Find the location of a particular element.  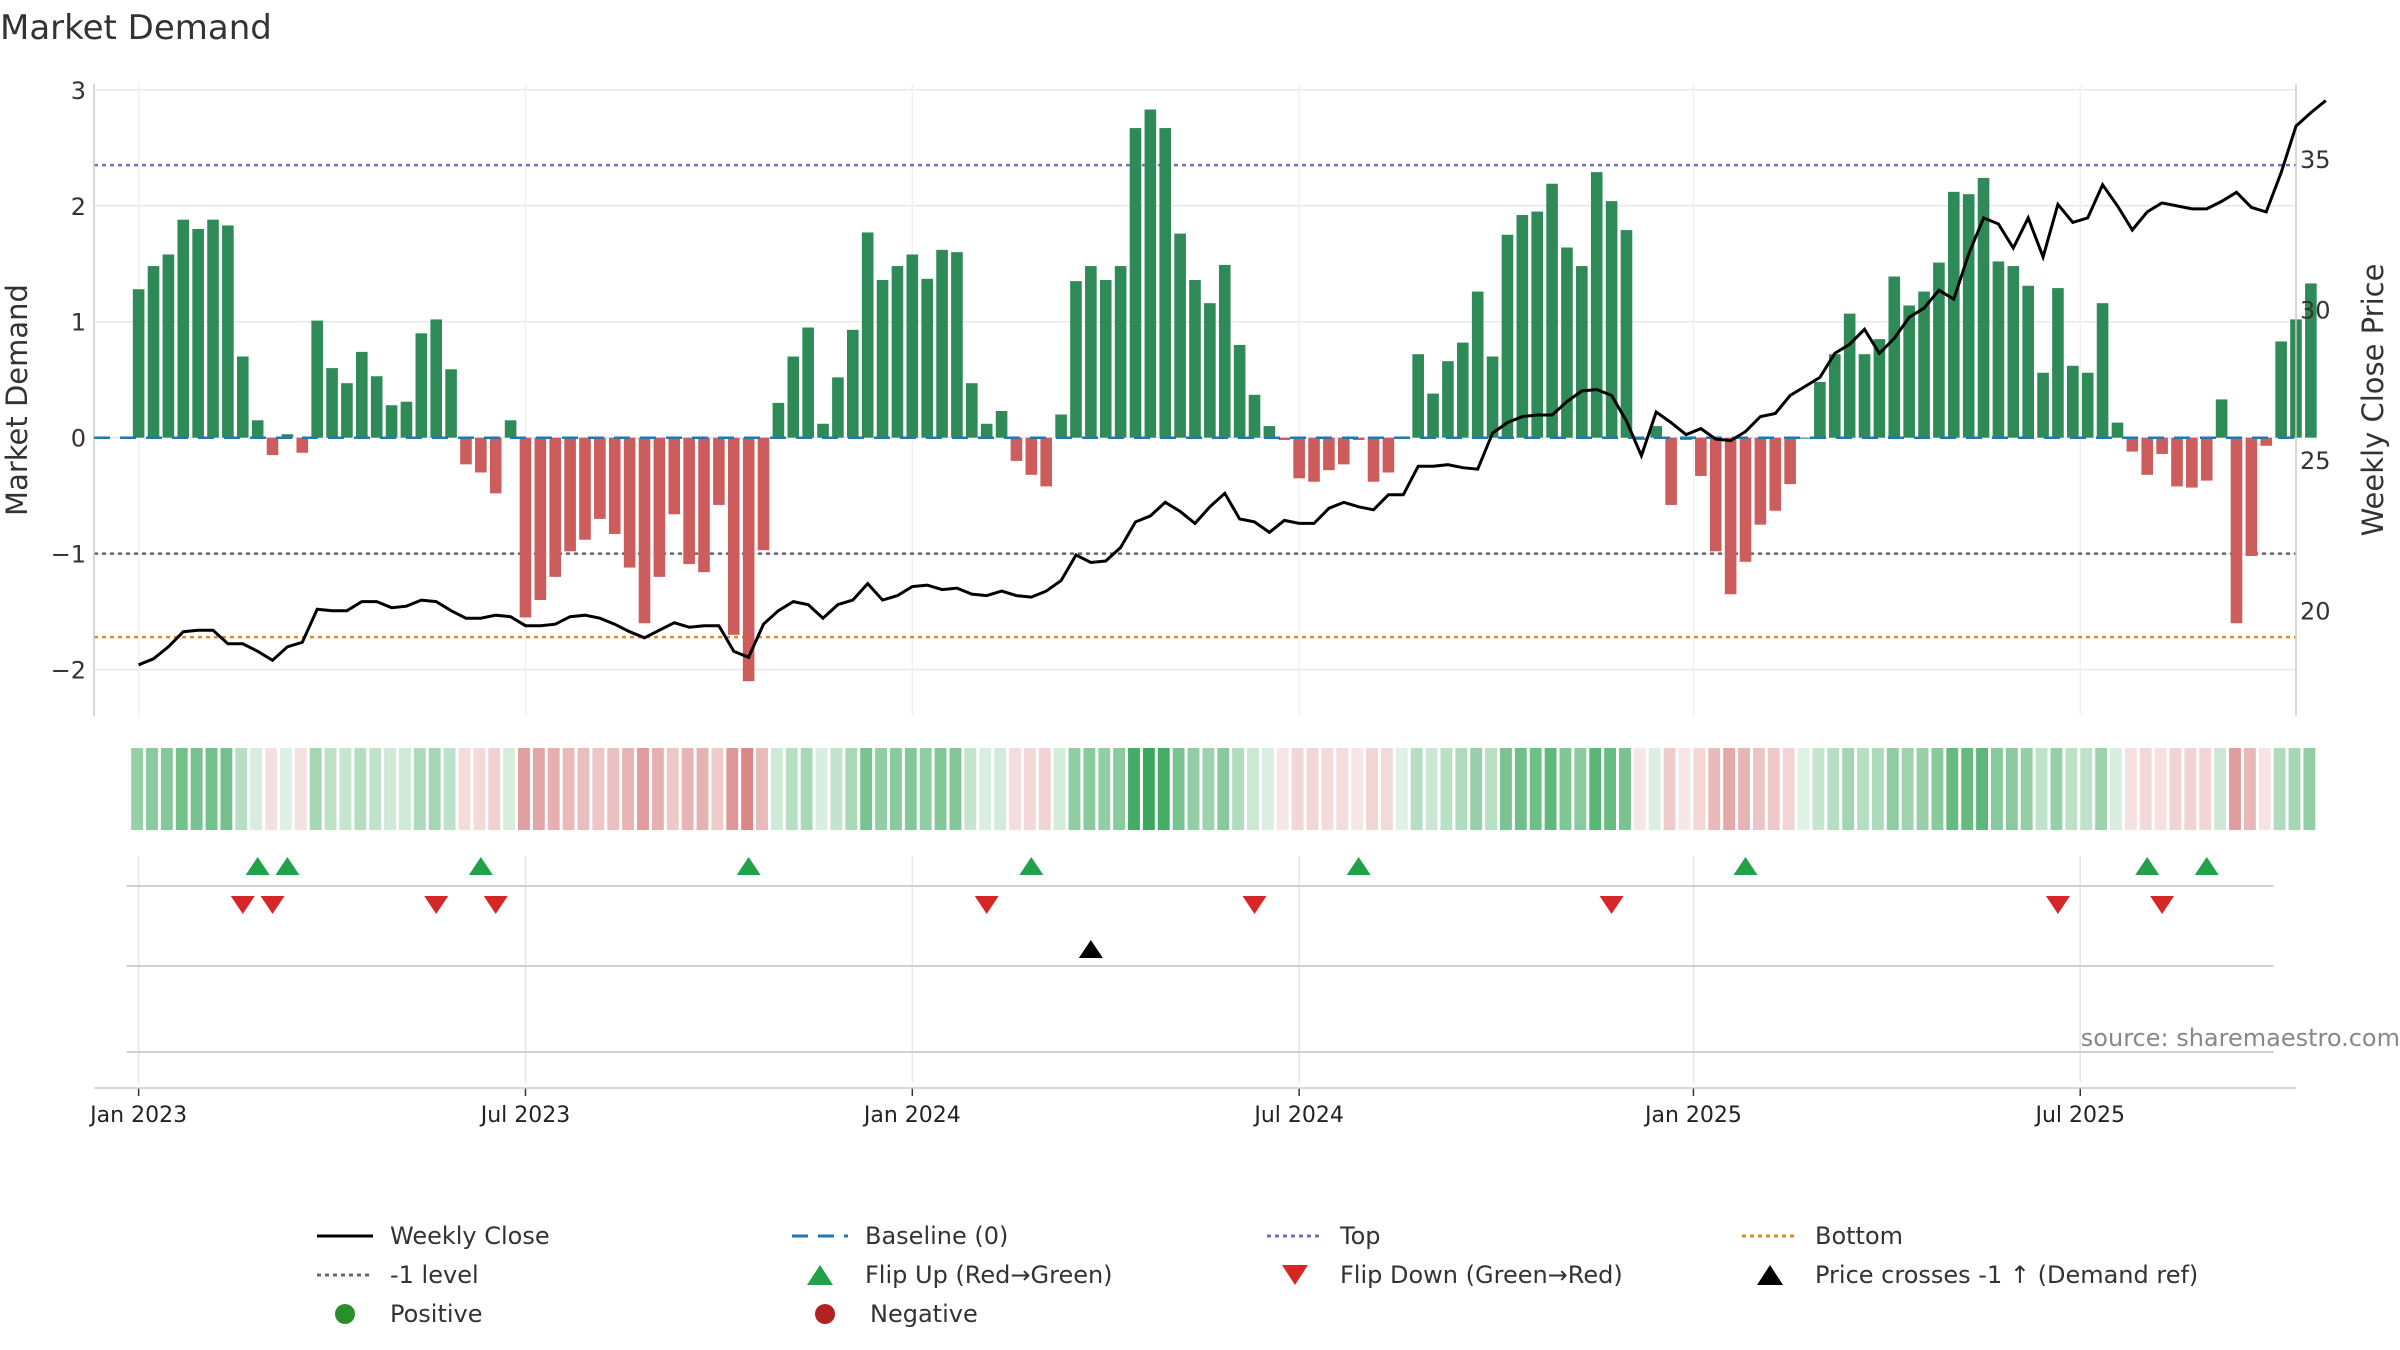

signal-tracks is located at coordinates (1200, 955).